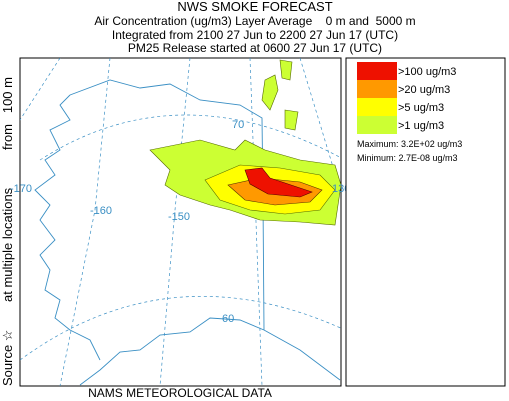  Describe the element at coordinates (228, 319) in the screenshot. I see `map-label: 60` at that location.